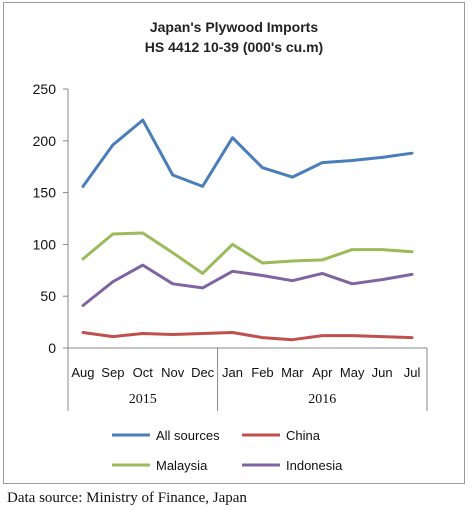 Image resolution: width=473 pixels, height=517 pixels. Describe the element at coordinates (247, 253) in the screenshot. I see `series-line-malaysia` at that location.